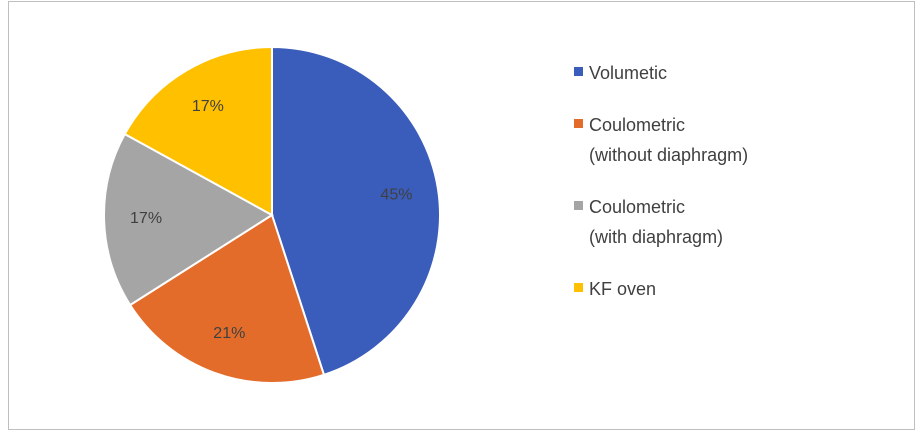  I want to click on legend-label: Coulometric (with diaphragm), so click(656, 222).